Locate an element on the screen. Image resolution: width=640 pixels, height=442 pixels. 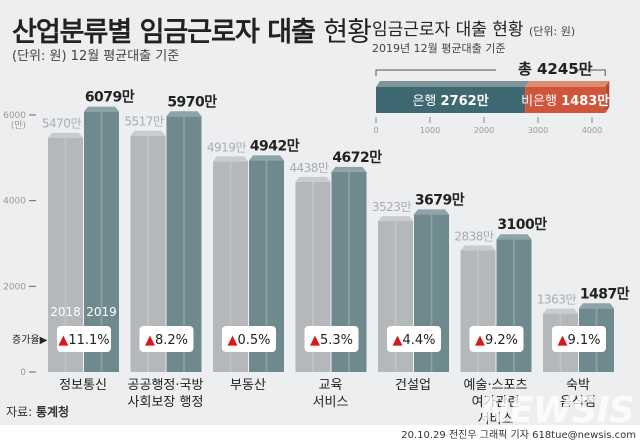
category-label: 공공행정·국방 is located at coordinates (166, 385).